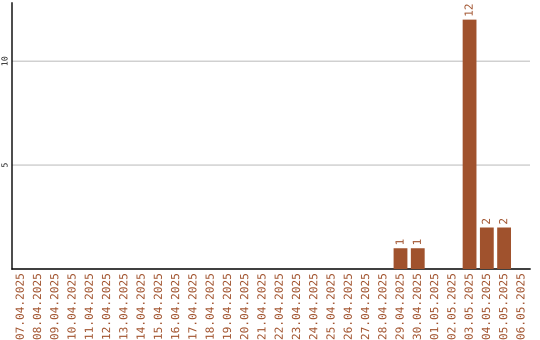 This screenshot has height=340, width=540. I want to click on x-tick-label: 02.05.2025, so click(451, 307).